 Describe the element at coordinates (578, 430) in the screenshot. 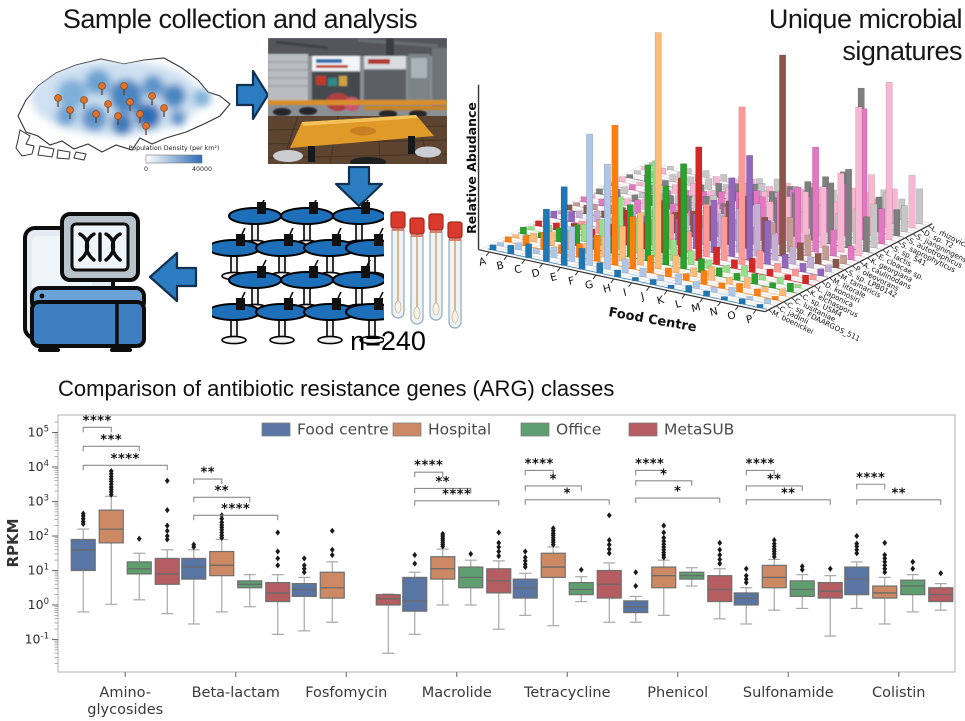

I see `legend-label: Office` at that location.